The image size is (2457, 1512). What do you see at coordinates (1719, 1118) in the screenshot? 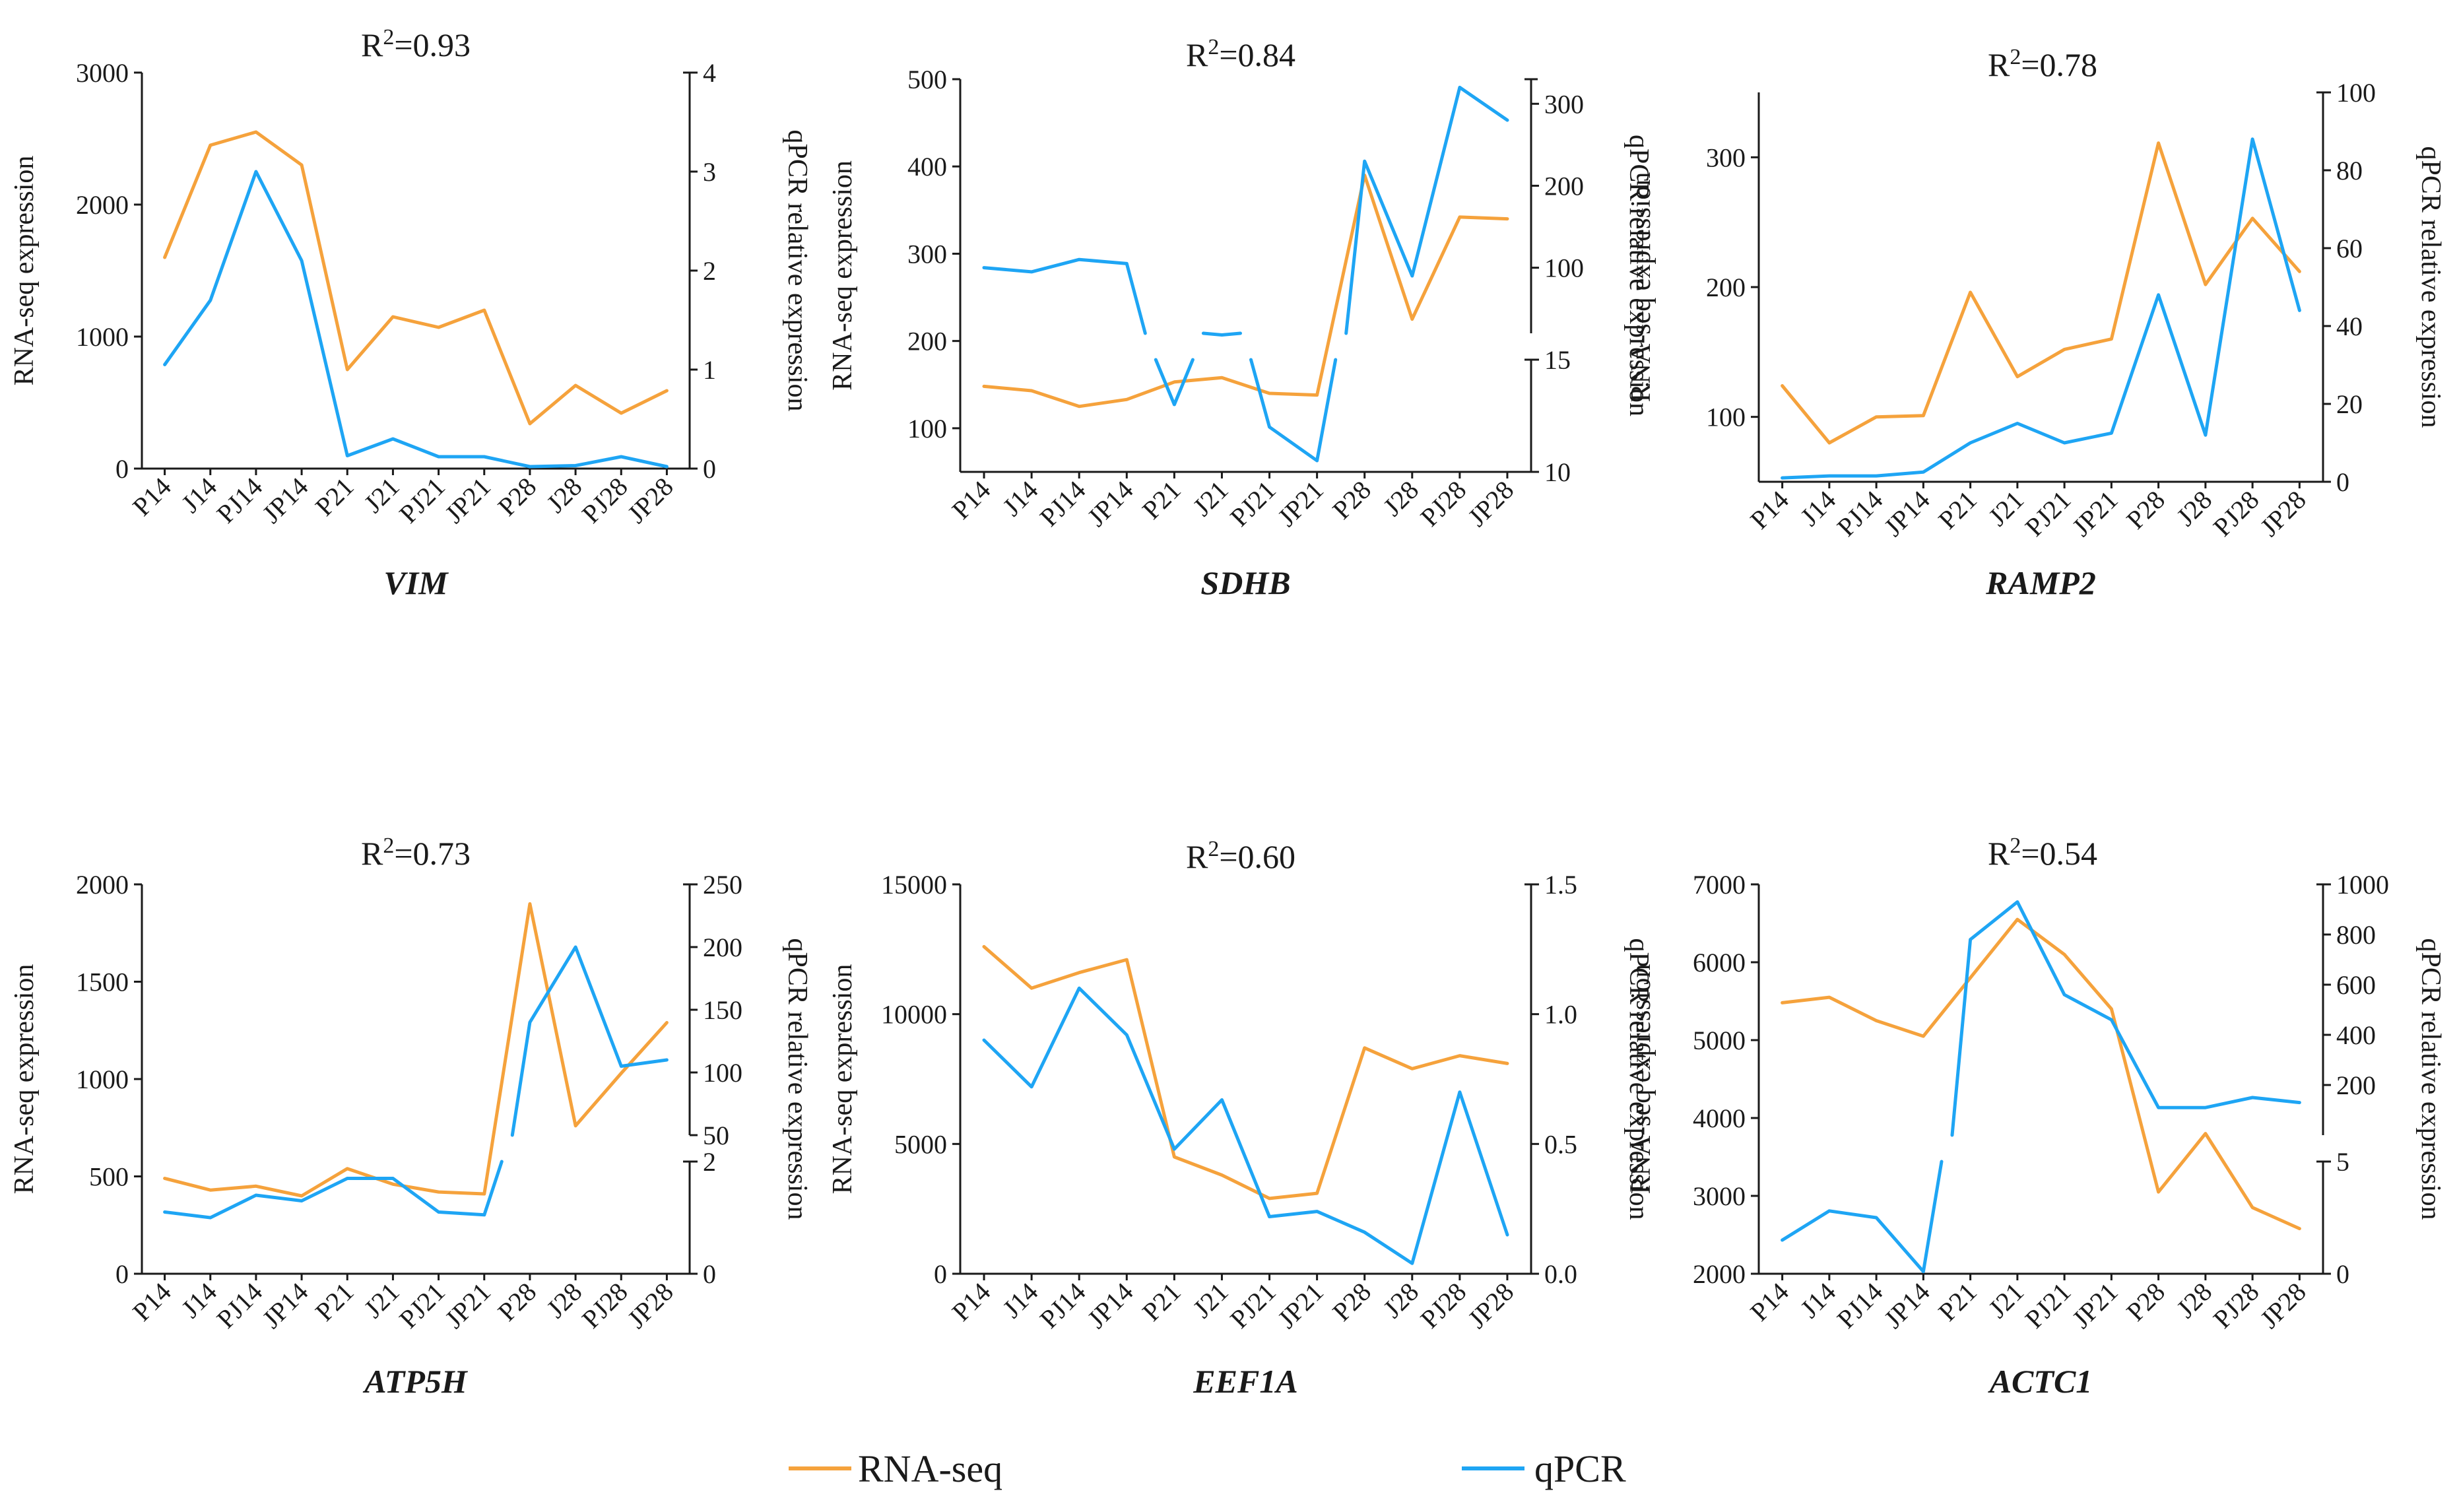
I see `left-tick-label: 4000` at bounding box center [1719, 1118].